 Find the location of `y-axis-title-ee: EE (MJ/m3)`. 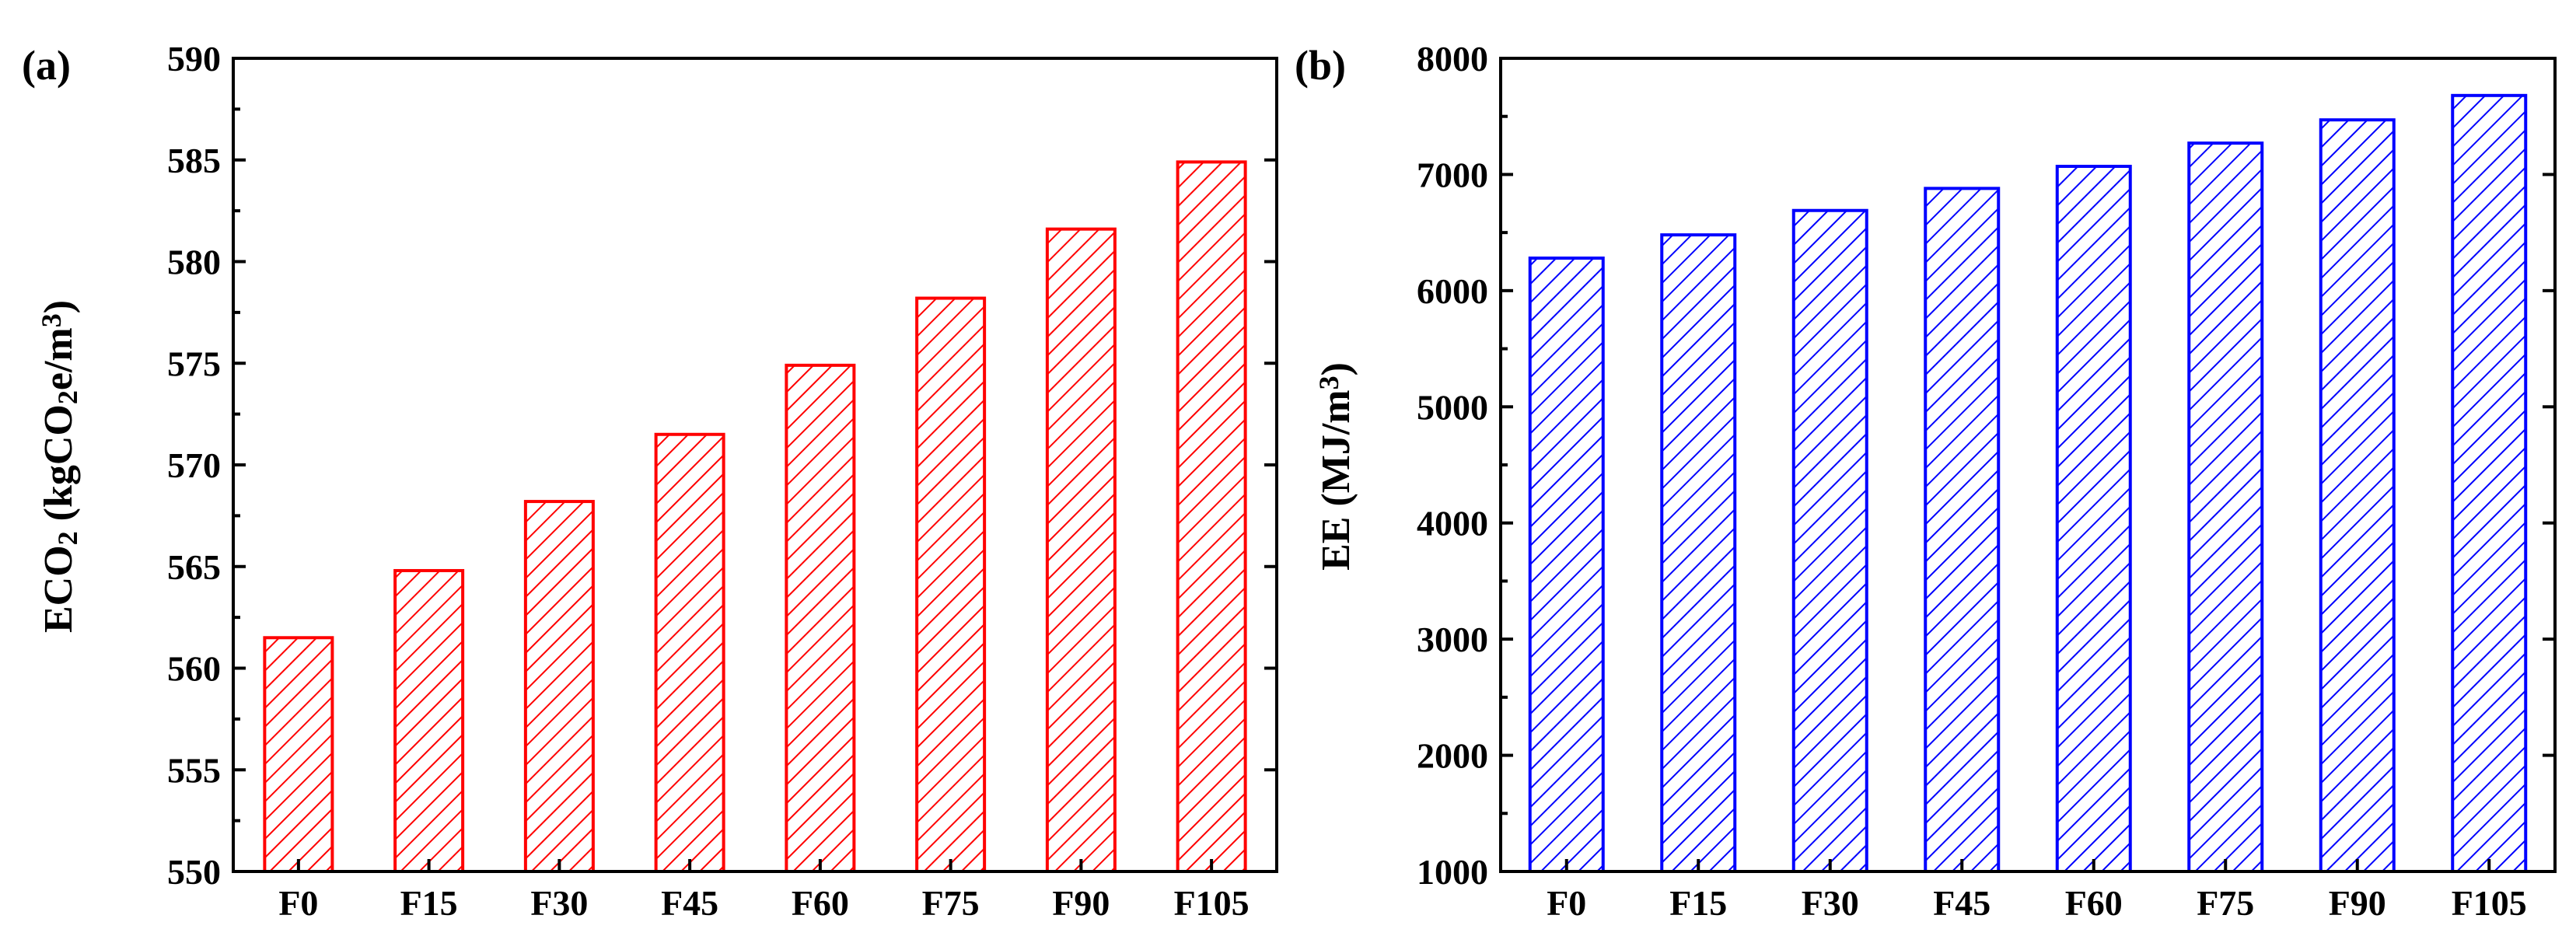

y-axis-title-ee: EE (MJ/m3) is located at coordinates (1335, 466).